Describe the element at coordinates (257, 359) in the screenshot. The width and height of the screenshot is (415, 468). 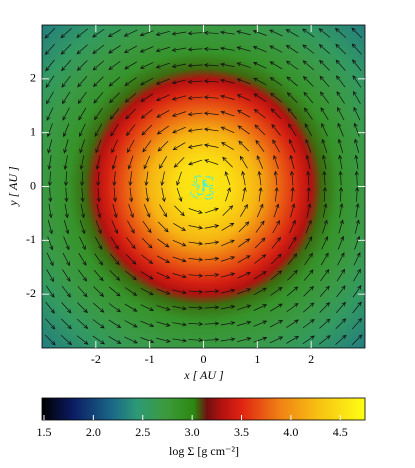
I see `x-tick-label: 1` at that location.